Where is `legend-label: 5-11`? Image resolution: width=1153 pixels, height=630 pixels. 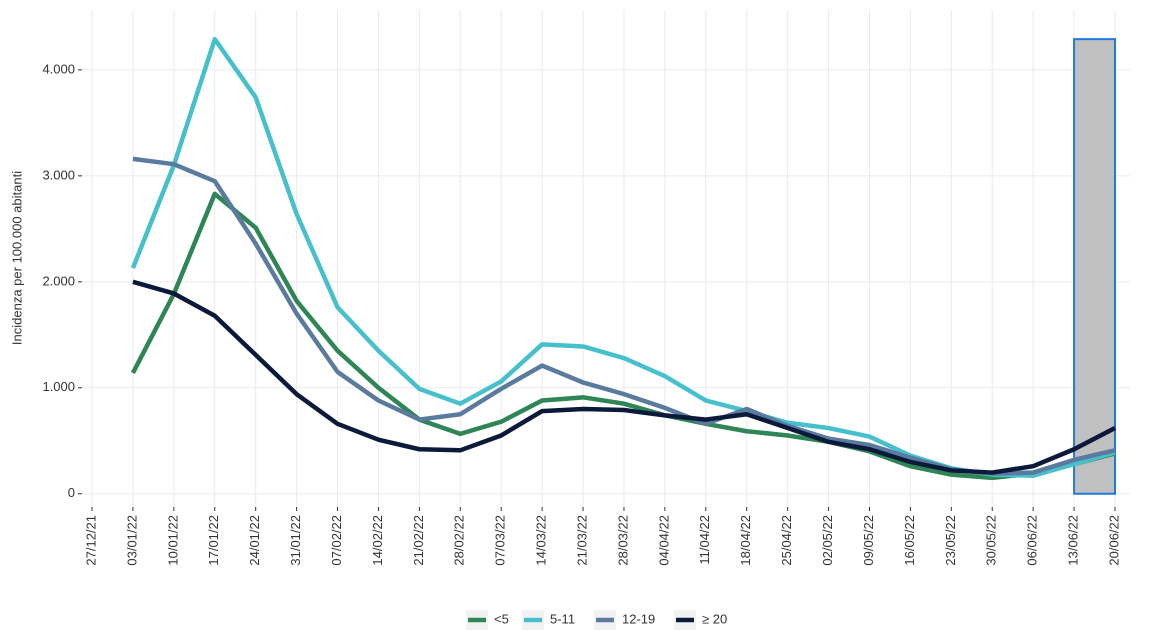 legend-label: 5-11 is located at coordinates (562, 618).